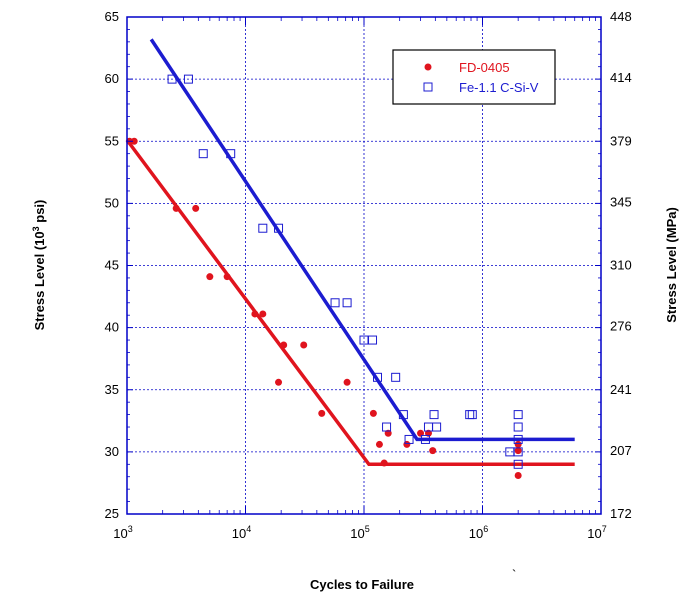  I want to click on y-tick-label-right: 448, so click(621, 16).